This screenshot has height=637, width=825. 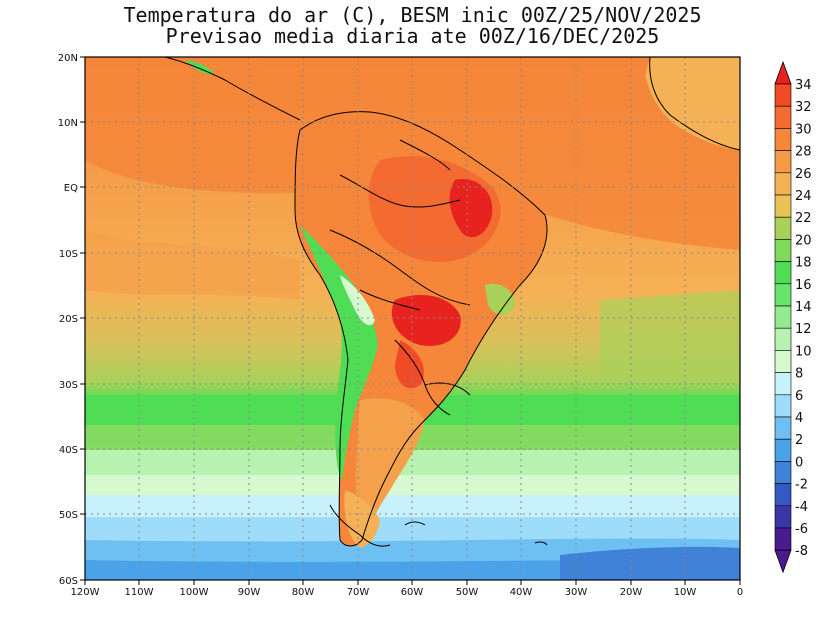 What do you see at coordinates (412, 582) in the screenshot?
I see `longitude-axis` at bounding box center [412, 582].